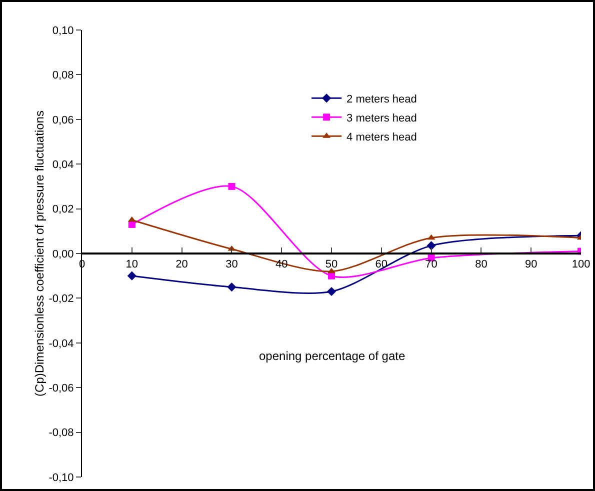 This screenshot has width=595, height=491. Describe the element at coordinates (61, 433) in the screenshot. I see `y-tick-label: -0,08` at that location.